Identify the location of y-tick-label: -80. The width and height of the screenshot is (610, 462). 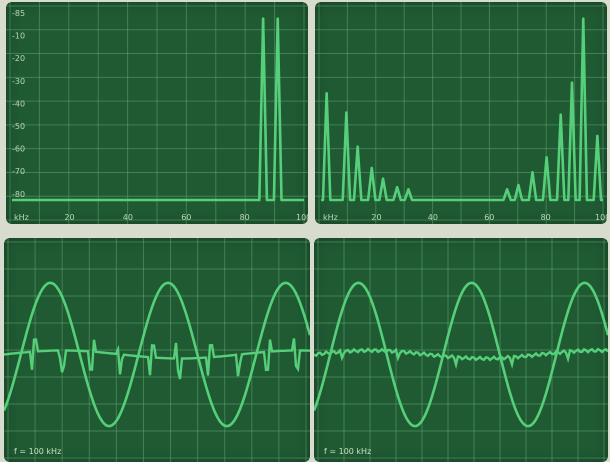
(18, 194).